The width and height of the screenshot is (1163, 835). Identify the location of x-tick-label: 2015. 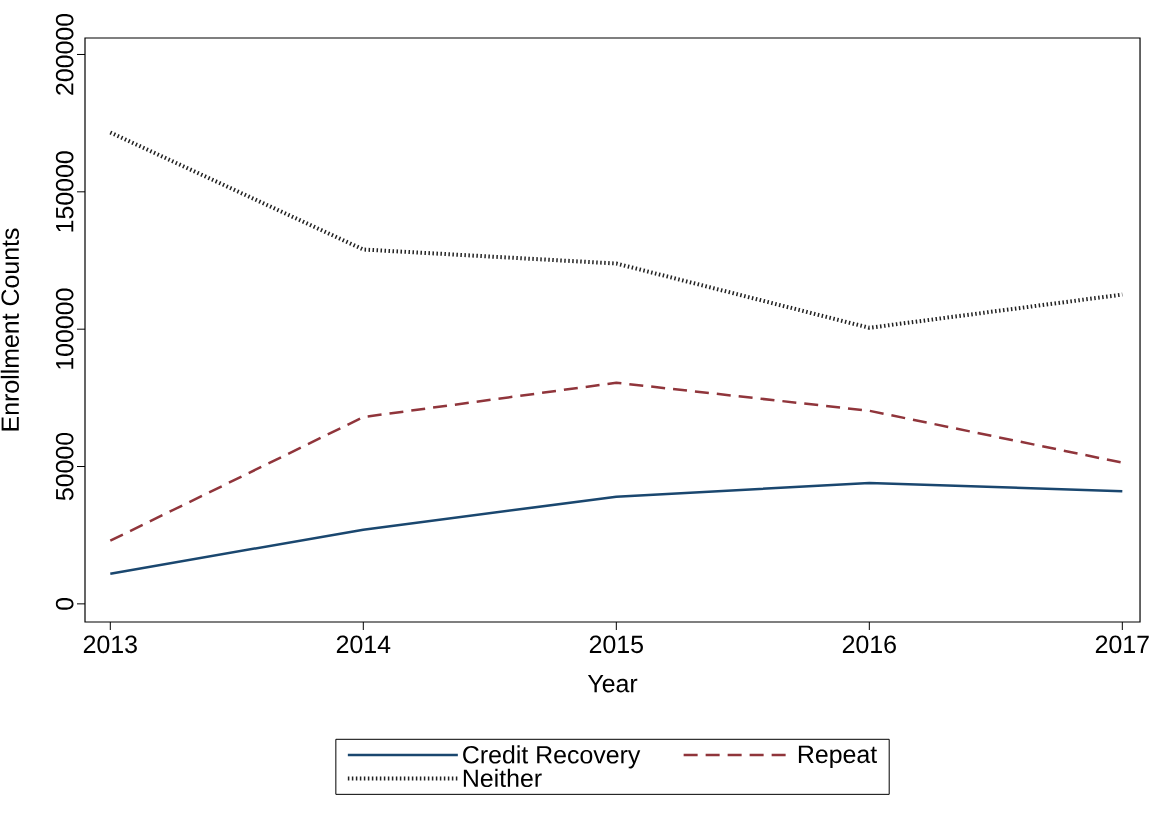
(616, 644).